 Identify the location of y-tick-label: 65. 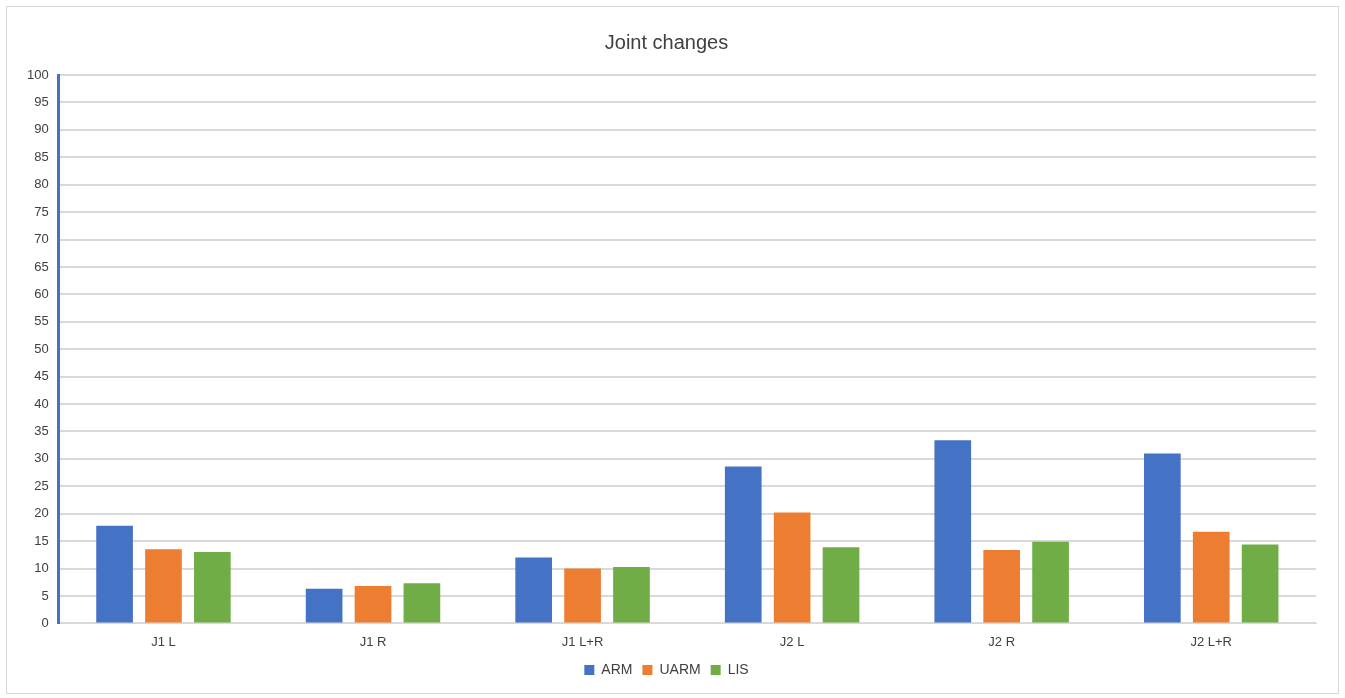
(41, 266).